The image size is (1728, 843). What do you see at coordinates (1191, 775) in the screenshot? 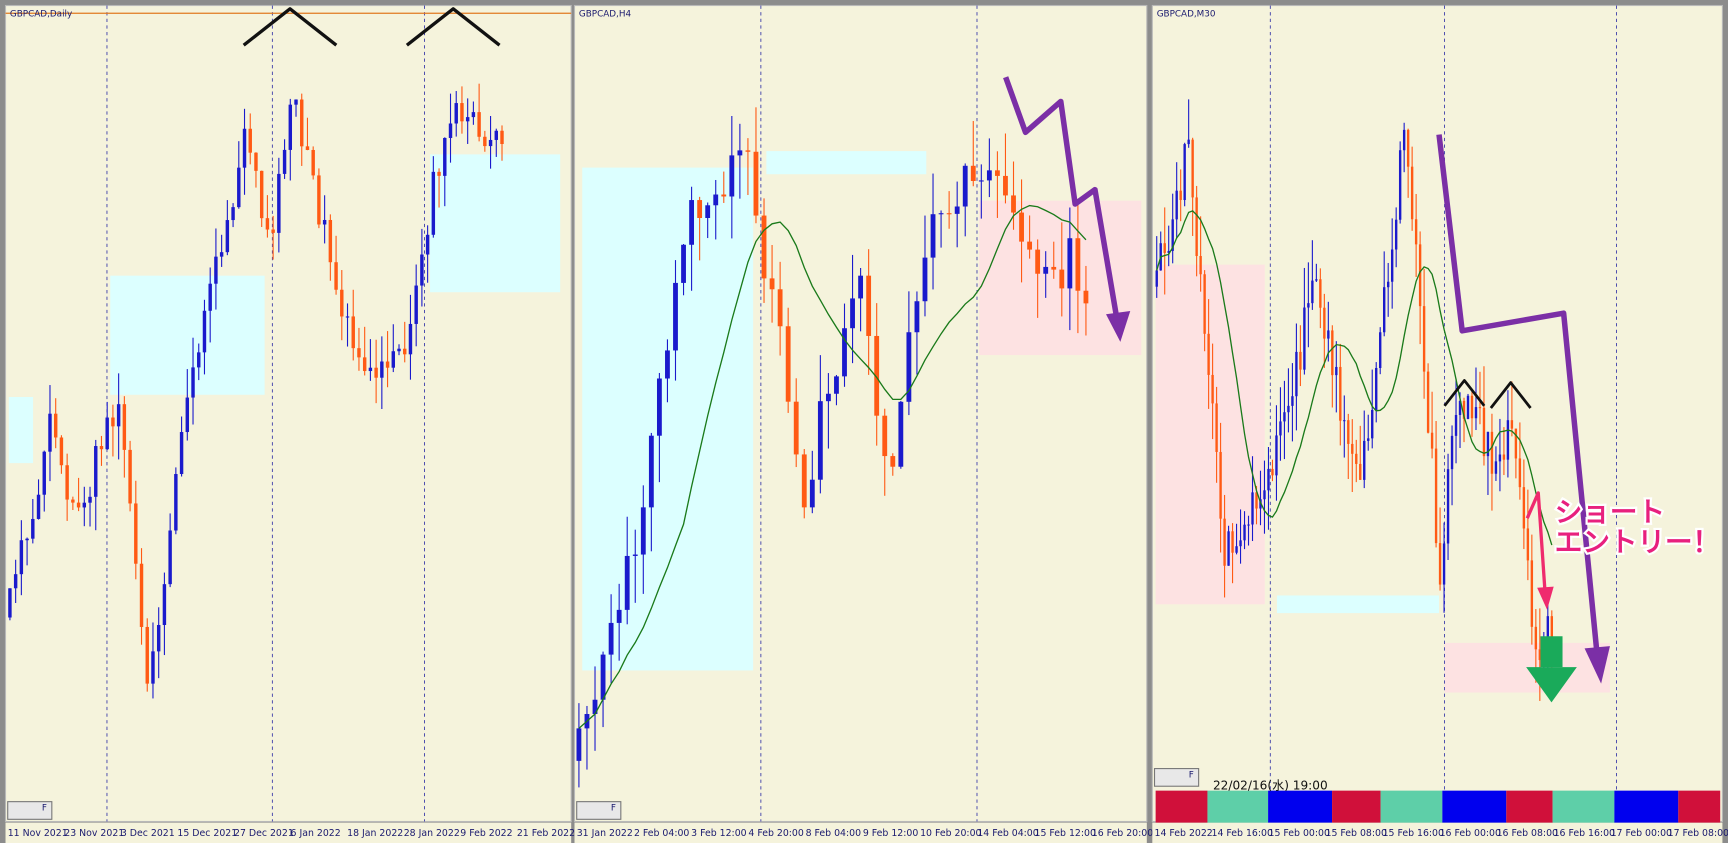
I see `toolbar-button: F` at bounding box center [1191, 775].